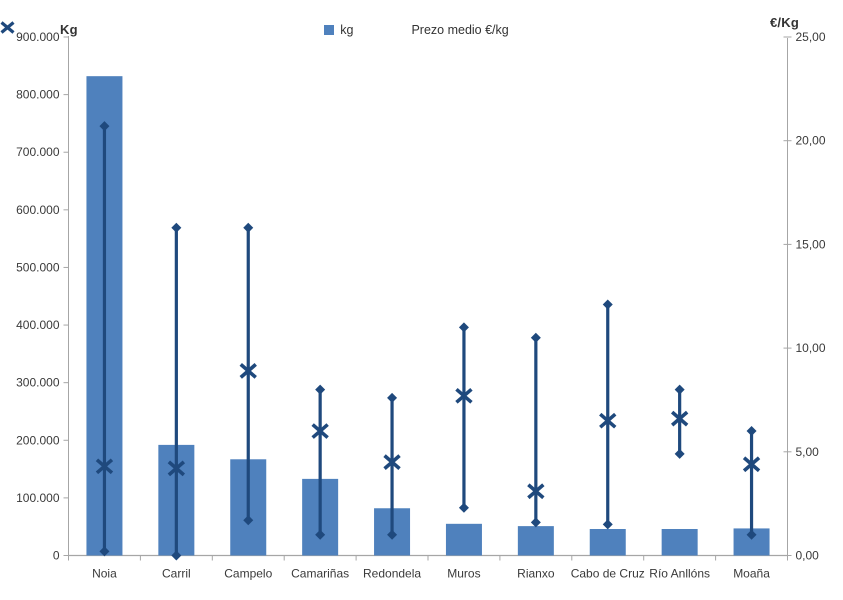 The image size is (843, 600). What do you see at coordinates (38, 383) in the screenshot?
I see `y-axis-tick-label: 300.000` at bounding box center [38, 383].